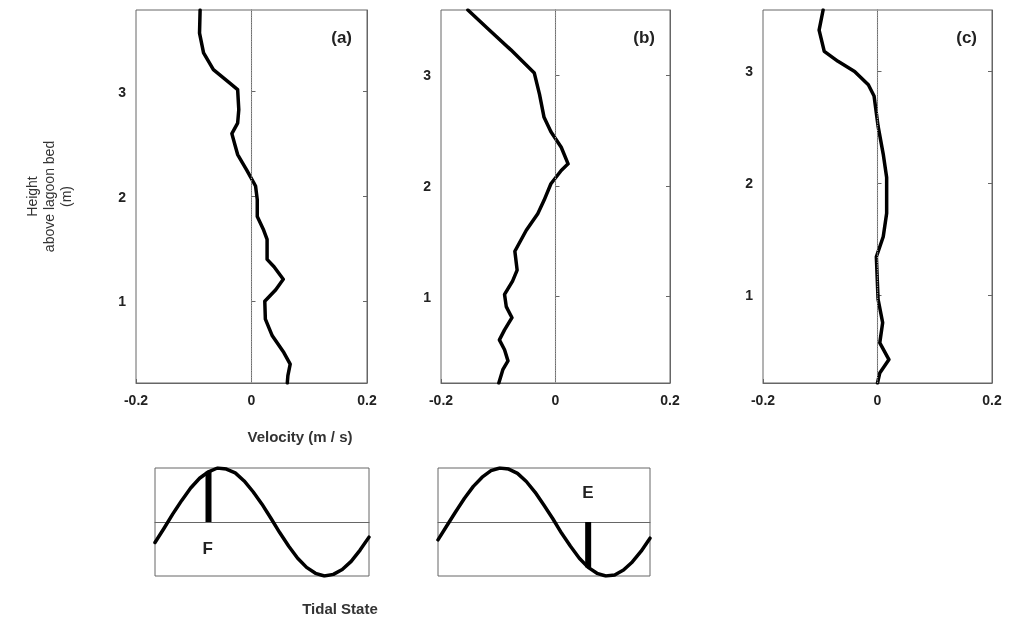 Image resolution: width=1011 pixels, height=628 pixels. Describe the element at coordinates (207, 548) in the screenshot. I see `annotation: F` at that location.